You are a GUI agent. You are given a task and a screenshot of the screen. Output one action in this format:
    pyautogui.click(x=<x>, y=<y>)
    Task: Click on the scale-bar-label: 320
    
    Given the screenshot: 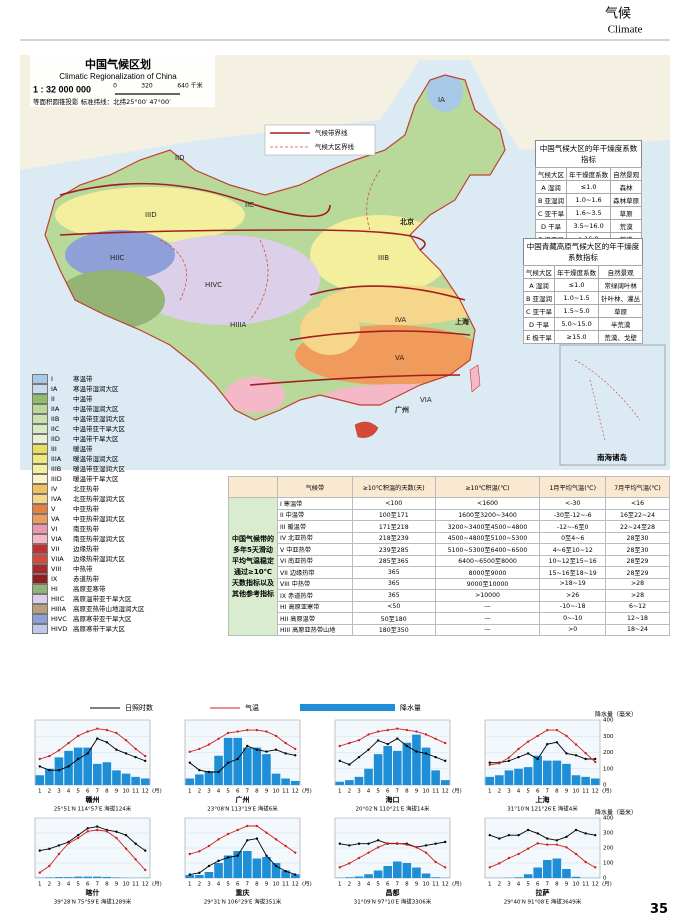 What is the action you would take?
    pyautogui.click(x=147, y=86)
    